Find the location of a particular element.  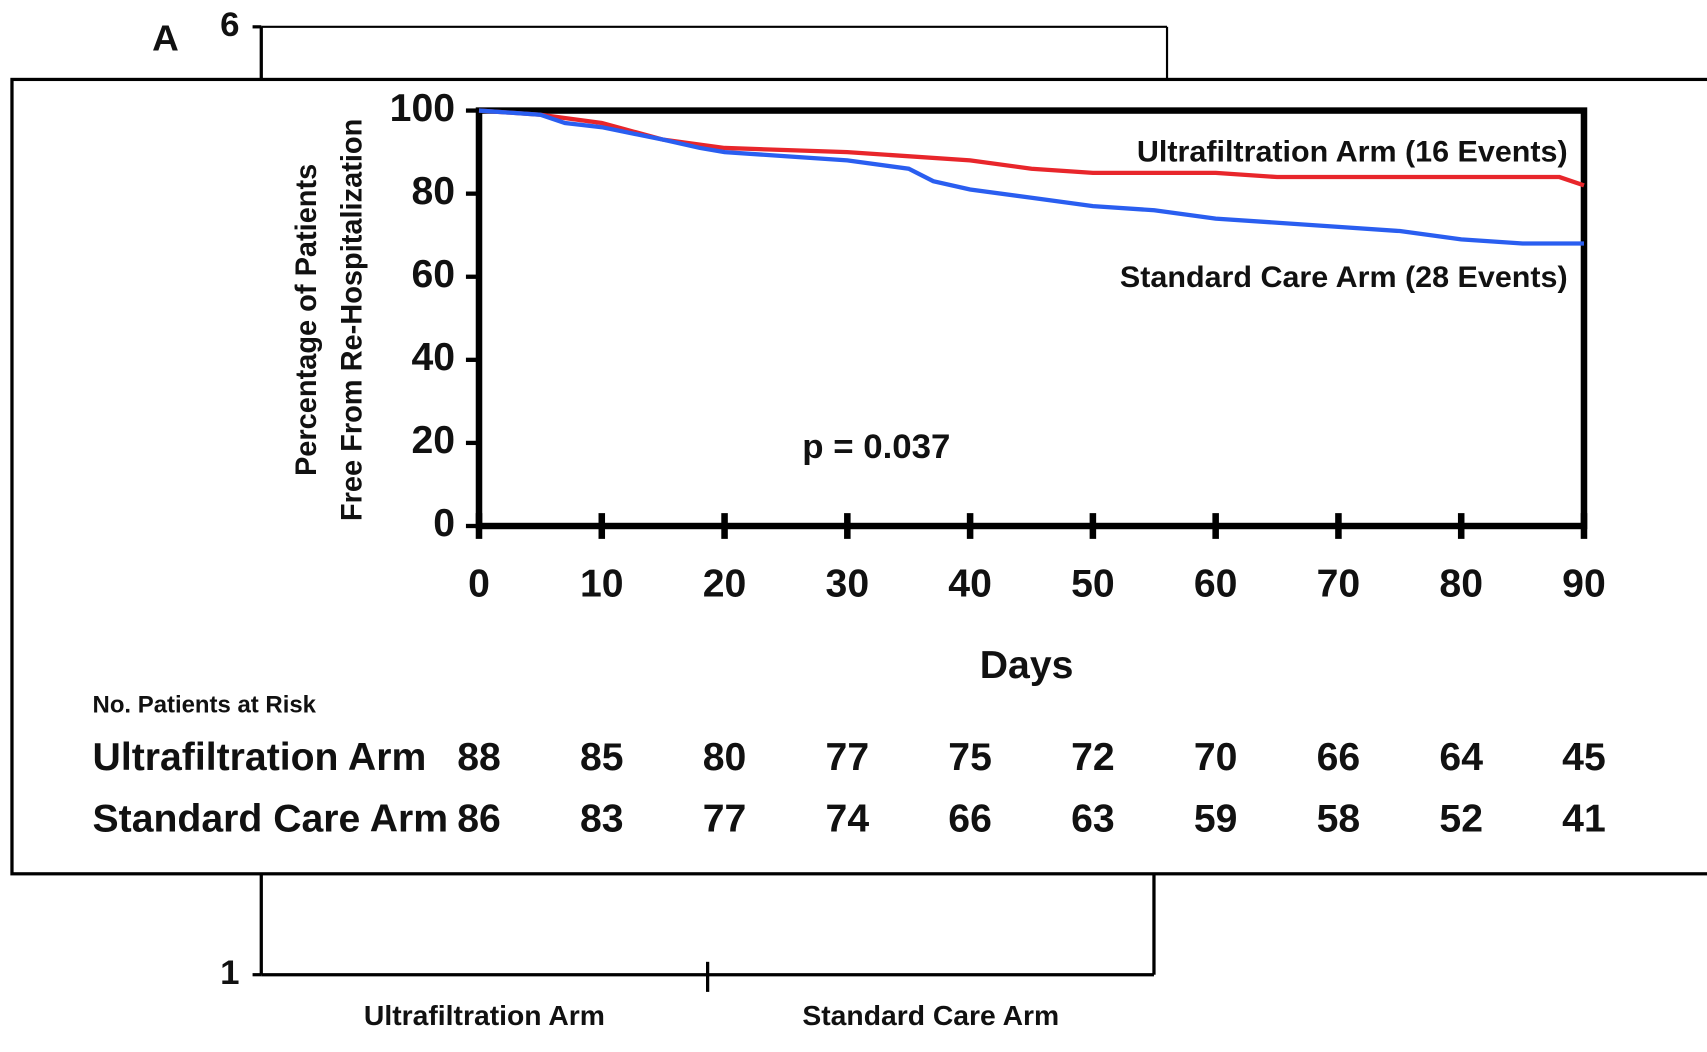

x-tick-label: Ultrafiltration Arm is located at coordinates (484, 1015).